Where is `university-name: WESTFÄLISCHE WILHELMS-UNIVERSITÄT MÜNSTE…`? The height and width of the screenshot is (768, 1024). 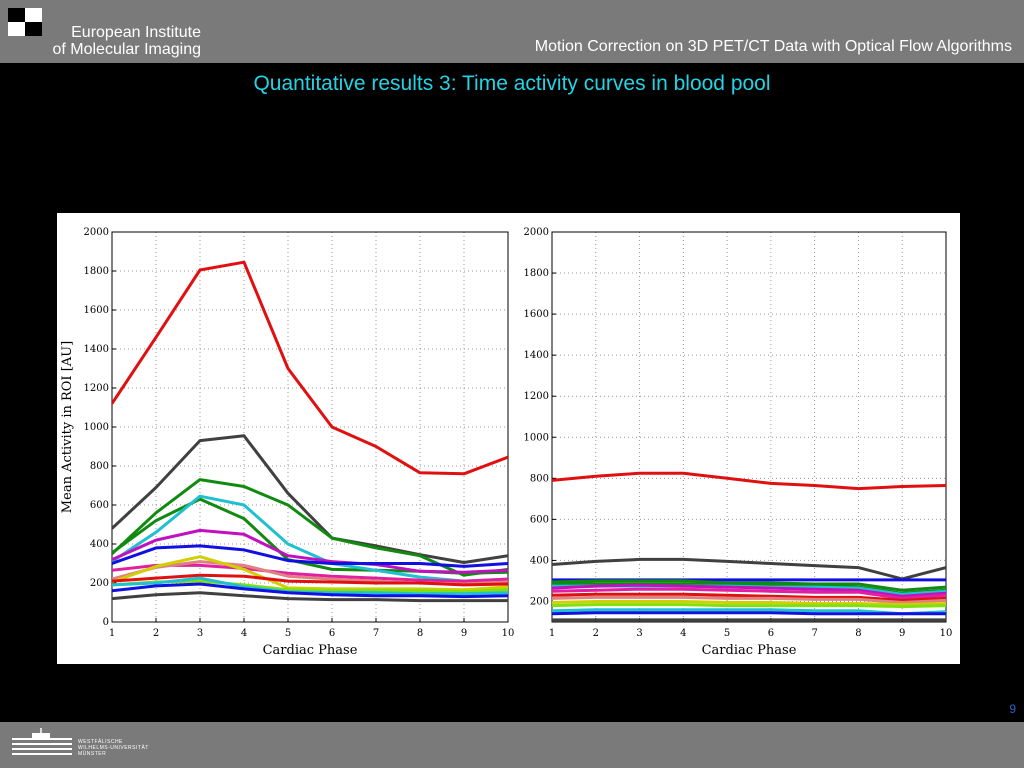
university-name: WESTFÄLISCHE WILHELMS-UNIVERSITÄT MÜNSTE… is located at coordinates (113, 748).